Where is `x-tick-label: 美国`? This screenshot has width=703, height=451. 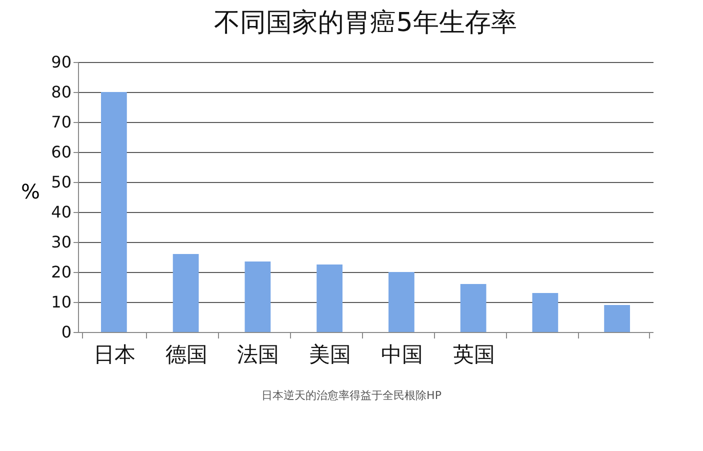
x-tick-label: 美国 is located at coordinates (330, 354).